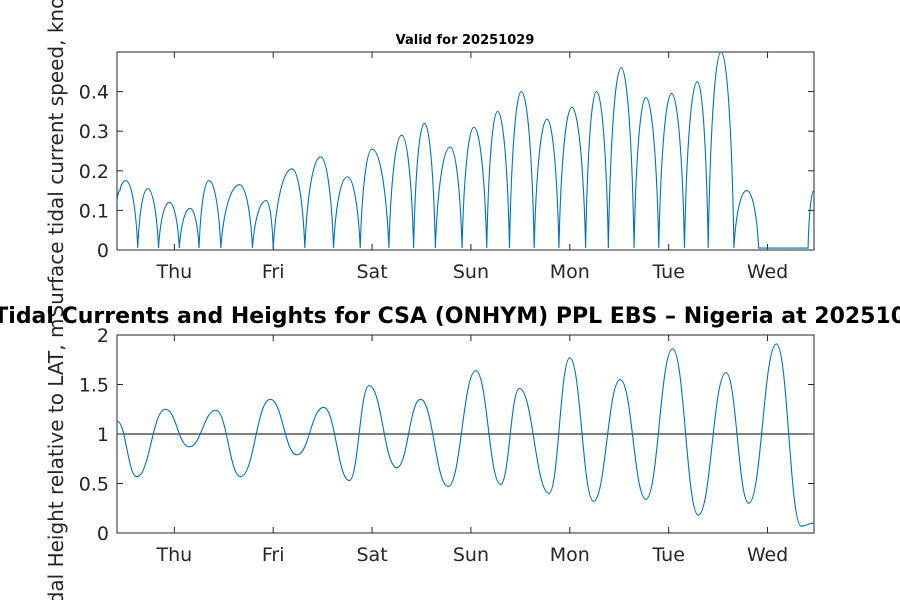 The width and height of the screenshot is (900, 600). What do you see at coordinates (570, 555) in the screenshot?
I see `tidal-height-x-tick-label: Mon` at bounding box center [570, 555].